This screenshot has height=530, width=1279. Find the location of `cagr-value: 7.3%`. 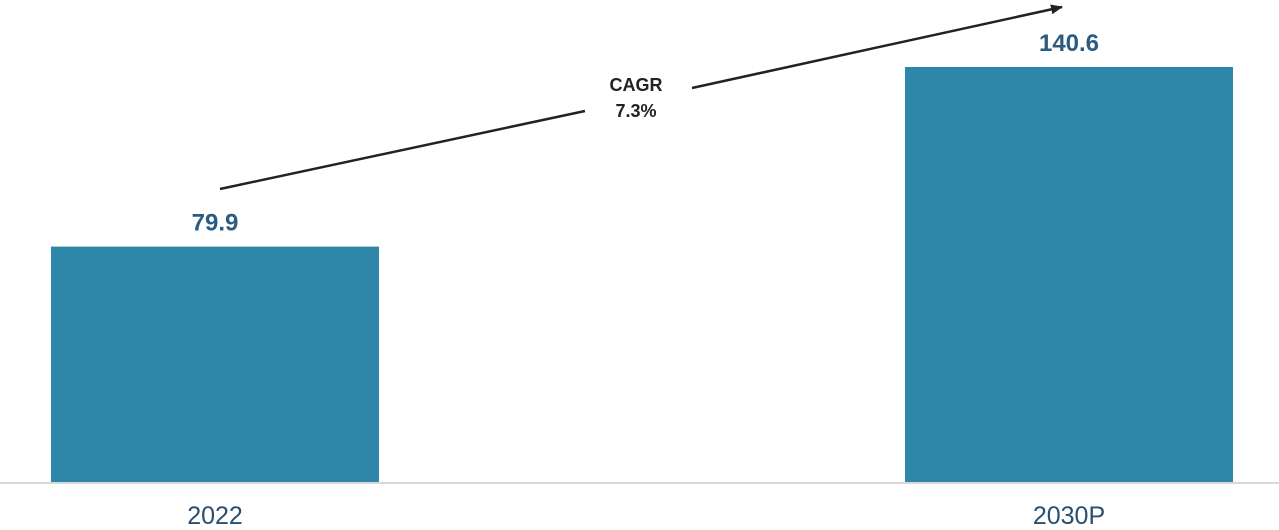

cagr-value: 7.3% is located at coordinates (635, 111).